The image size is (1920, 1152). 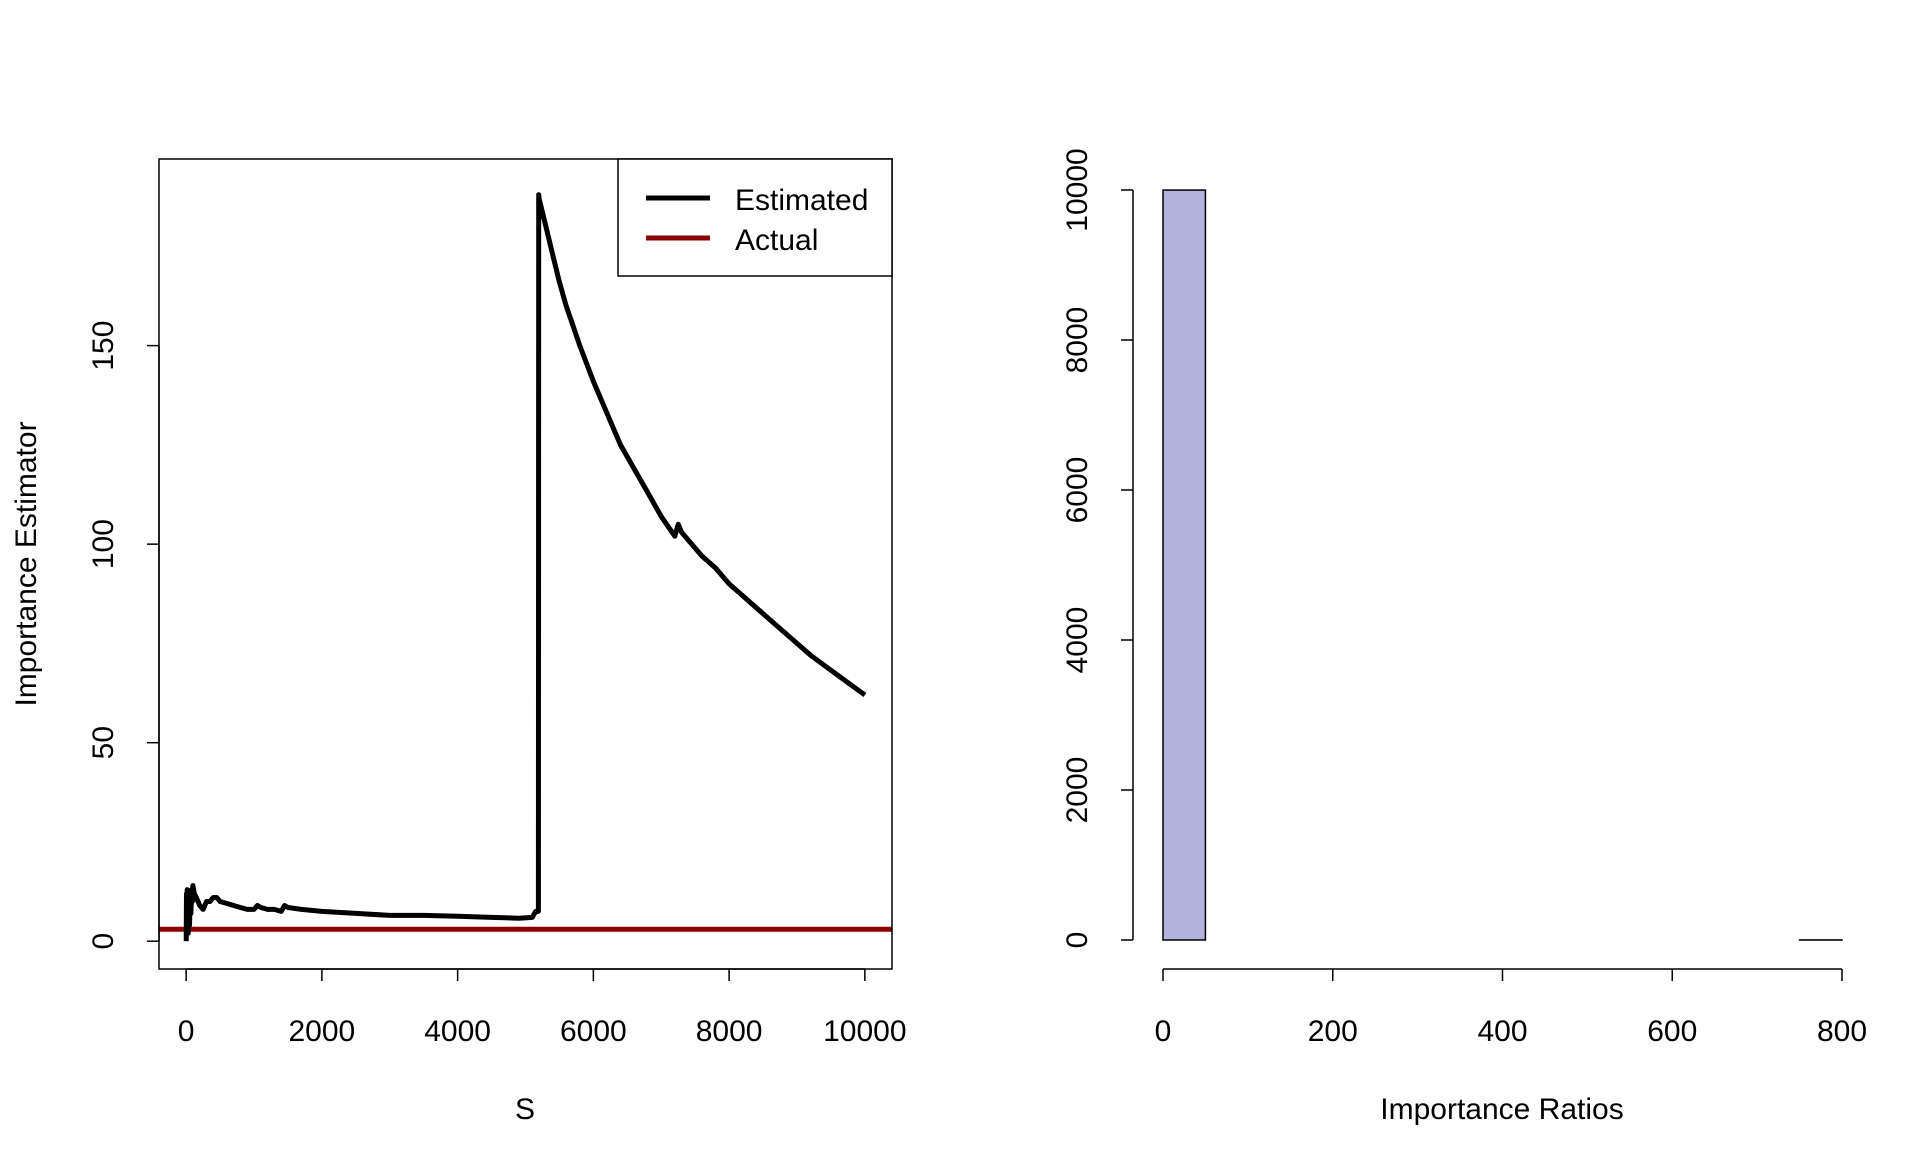 What do you see at coordinates (593, 1031) in the screenshot?
I see `left-x-tick-label: 6000` at bounding box center [593, 1031].